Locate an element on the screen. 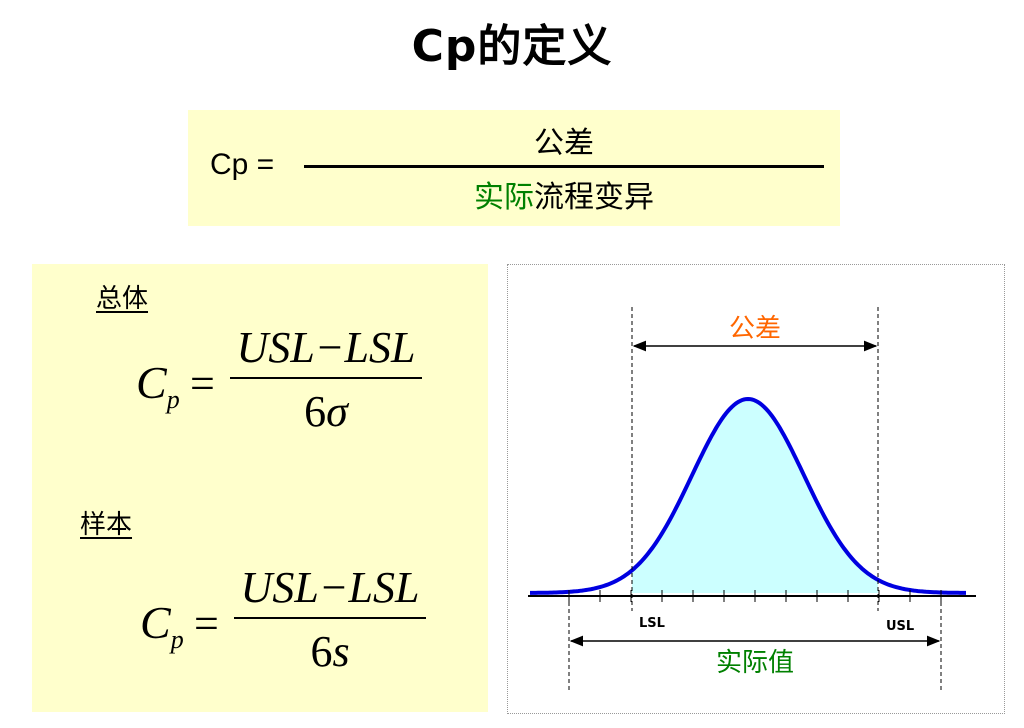 The width and height of the screenshot is (1024, 728). sample-c-symbol: C is located at coordinates (155, 622).